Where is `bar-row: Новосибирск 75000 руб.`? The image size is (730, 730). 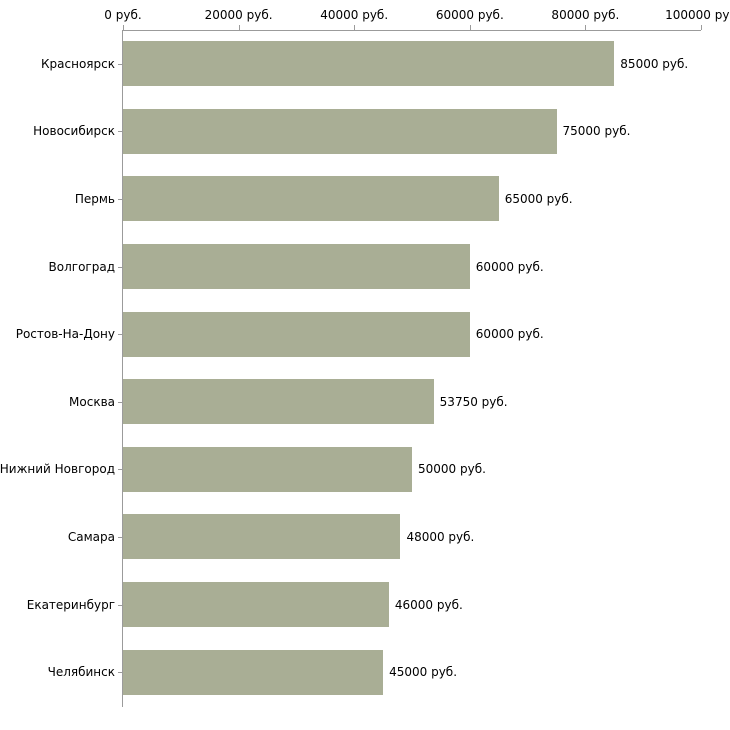
bar-row: Новосибирск 75000 руб. is located at coordinates (367, 132).